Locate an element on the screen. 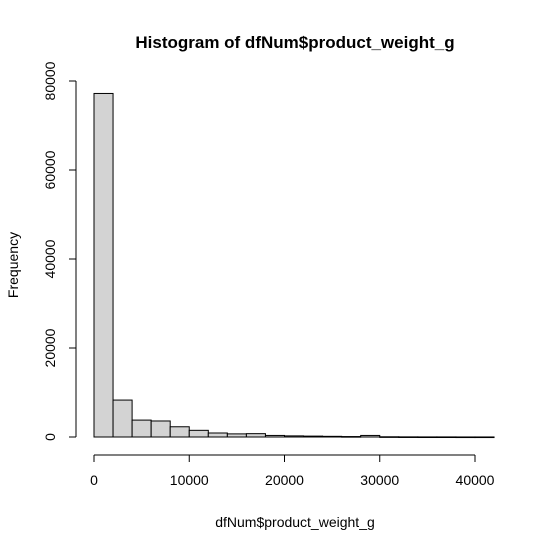 Image resolution: width=554 pixels, height=554 pixels. y-tick-label-1: 20000 is located at coordinates (50, 347).